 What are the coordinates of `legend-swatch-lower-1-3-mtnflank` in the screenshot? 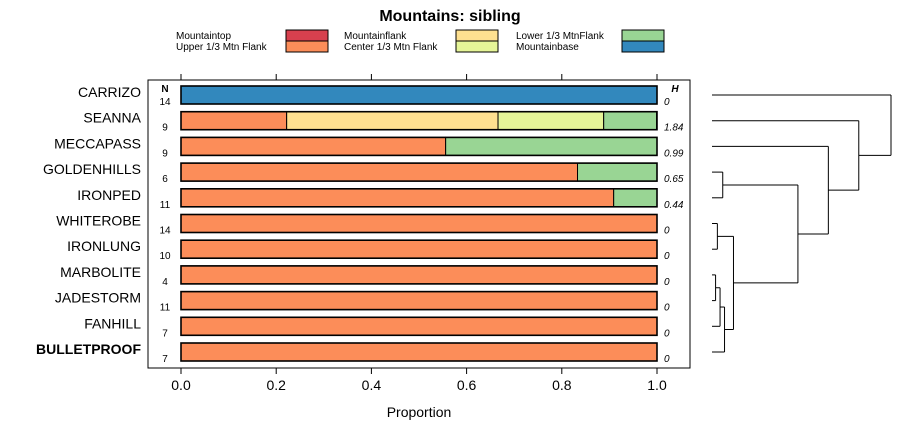 It's located at (643, 35).